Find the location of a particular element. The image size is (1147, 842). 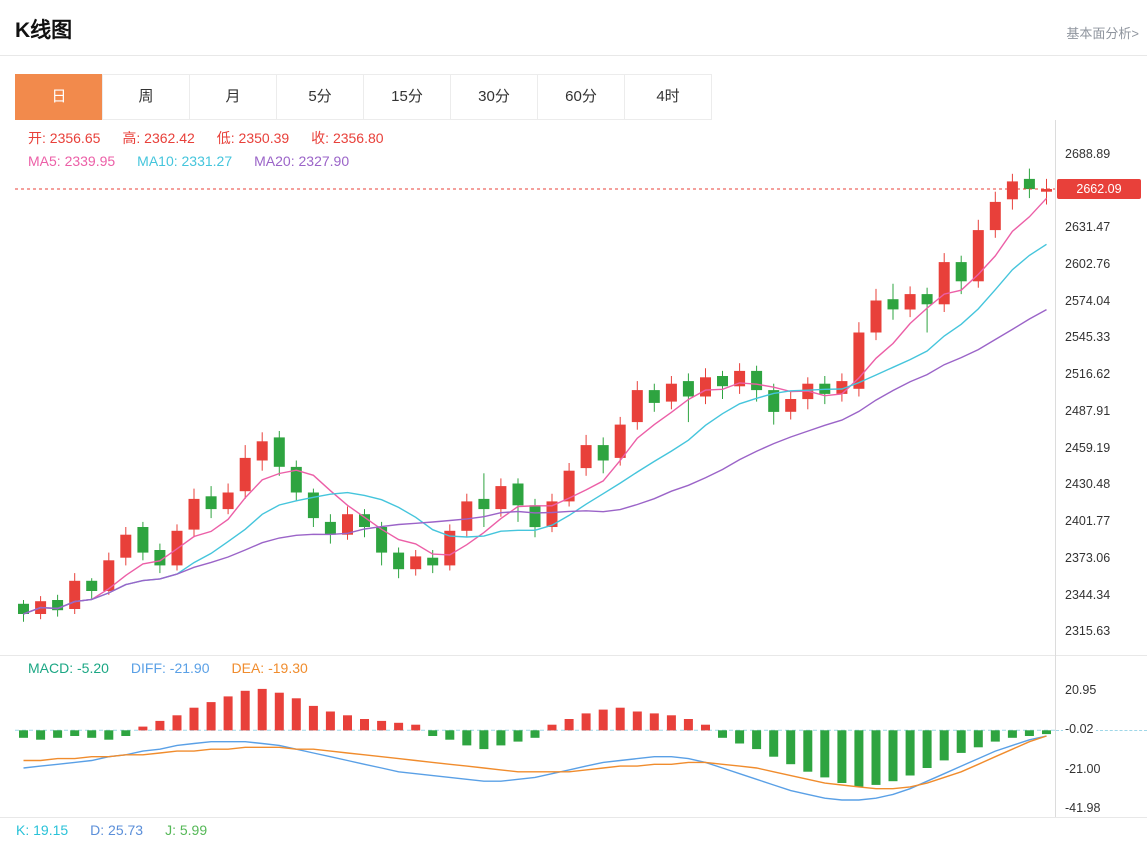

kdj-legend: K: 19.15 D: 25.73 J: 5.99 is located at coordinates (122, 830).